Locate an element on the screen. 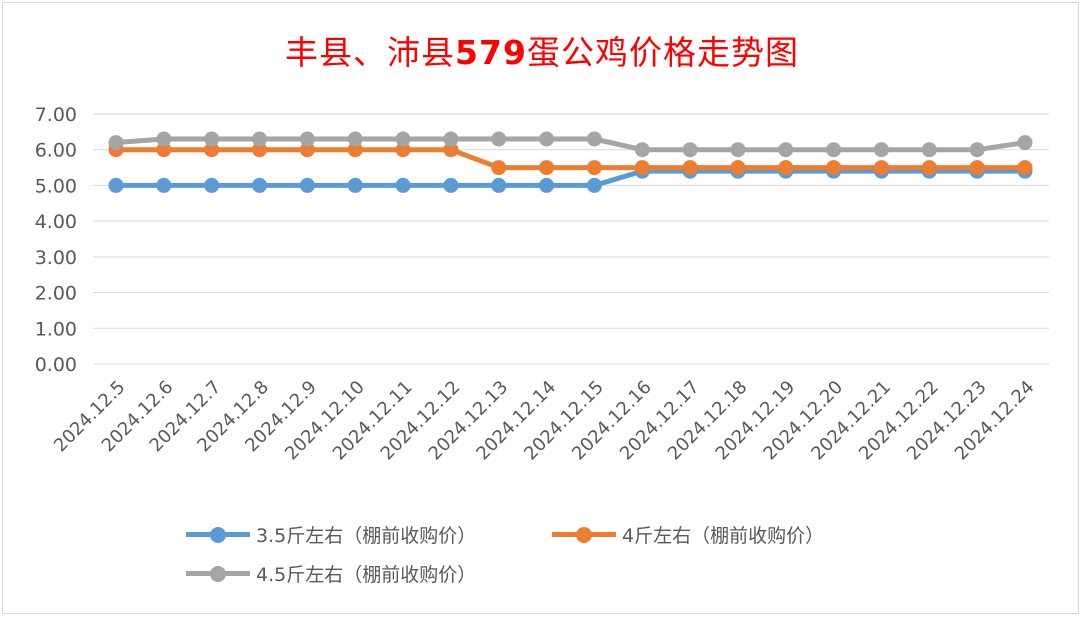  legend-label: 3.5斤左右（棚前收购价） is located at coordinates (366, 536).